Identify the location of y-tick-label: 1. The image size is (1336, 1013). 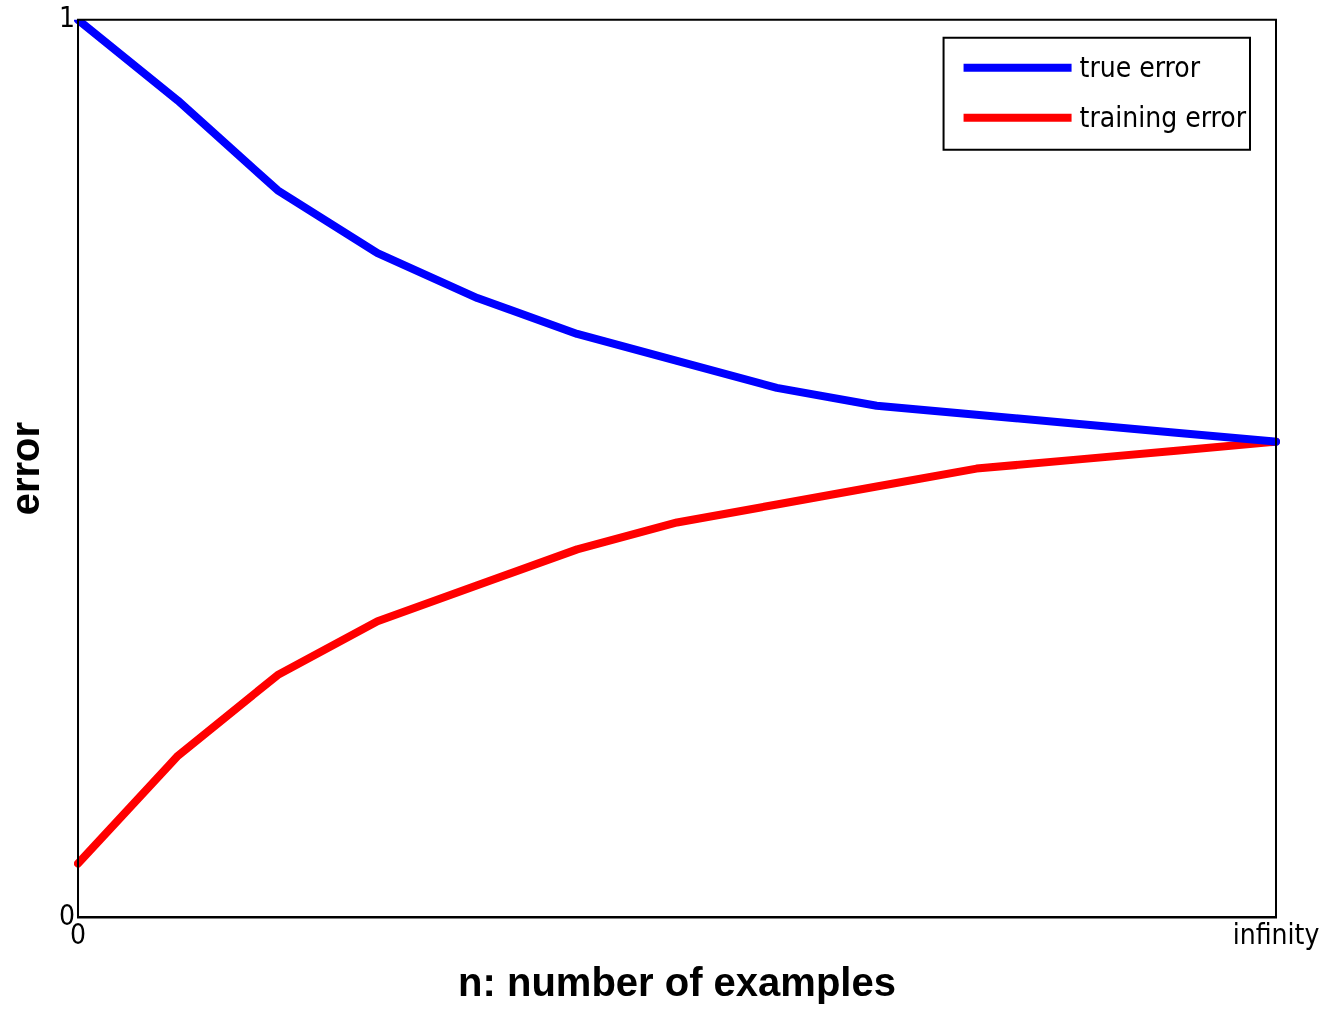
(67, 18).